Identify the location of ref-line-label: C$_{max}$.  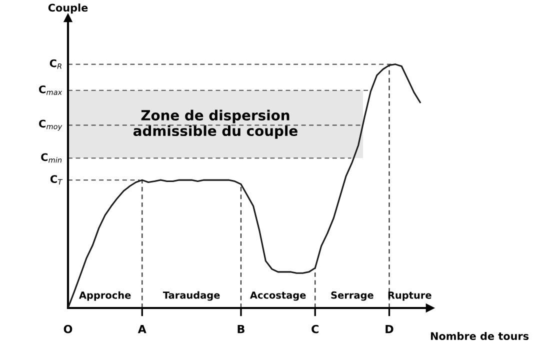
(50, 90).